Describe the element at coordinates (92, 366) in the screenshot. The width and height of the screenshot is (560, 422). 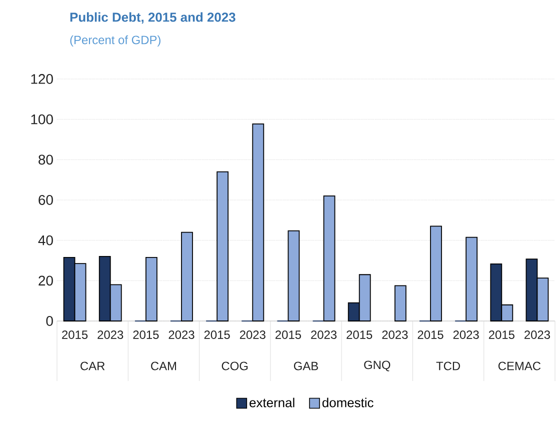
I see `text: CAR` at that location.